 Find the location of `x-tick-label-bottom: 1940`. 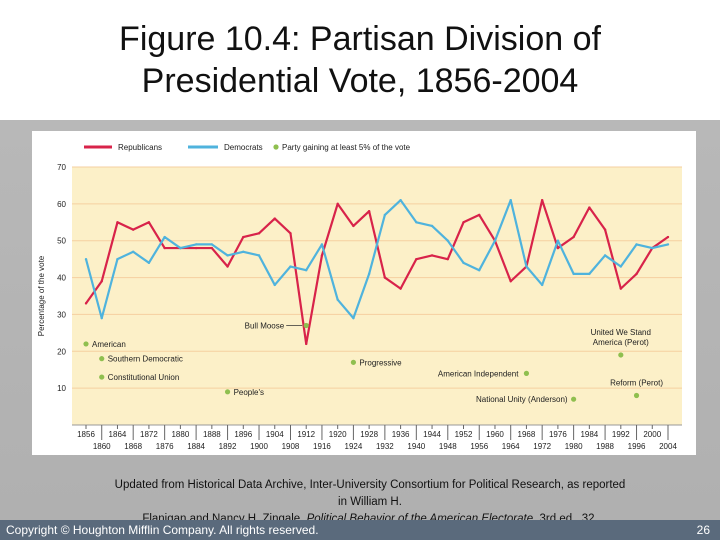

x-tick-label-bottom: 1940 is located at coordinates (416, 446).